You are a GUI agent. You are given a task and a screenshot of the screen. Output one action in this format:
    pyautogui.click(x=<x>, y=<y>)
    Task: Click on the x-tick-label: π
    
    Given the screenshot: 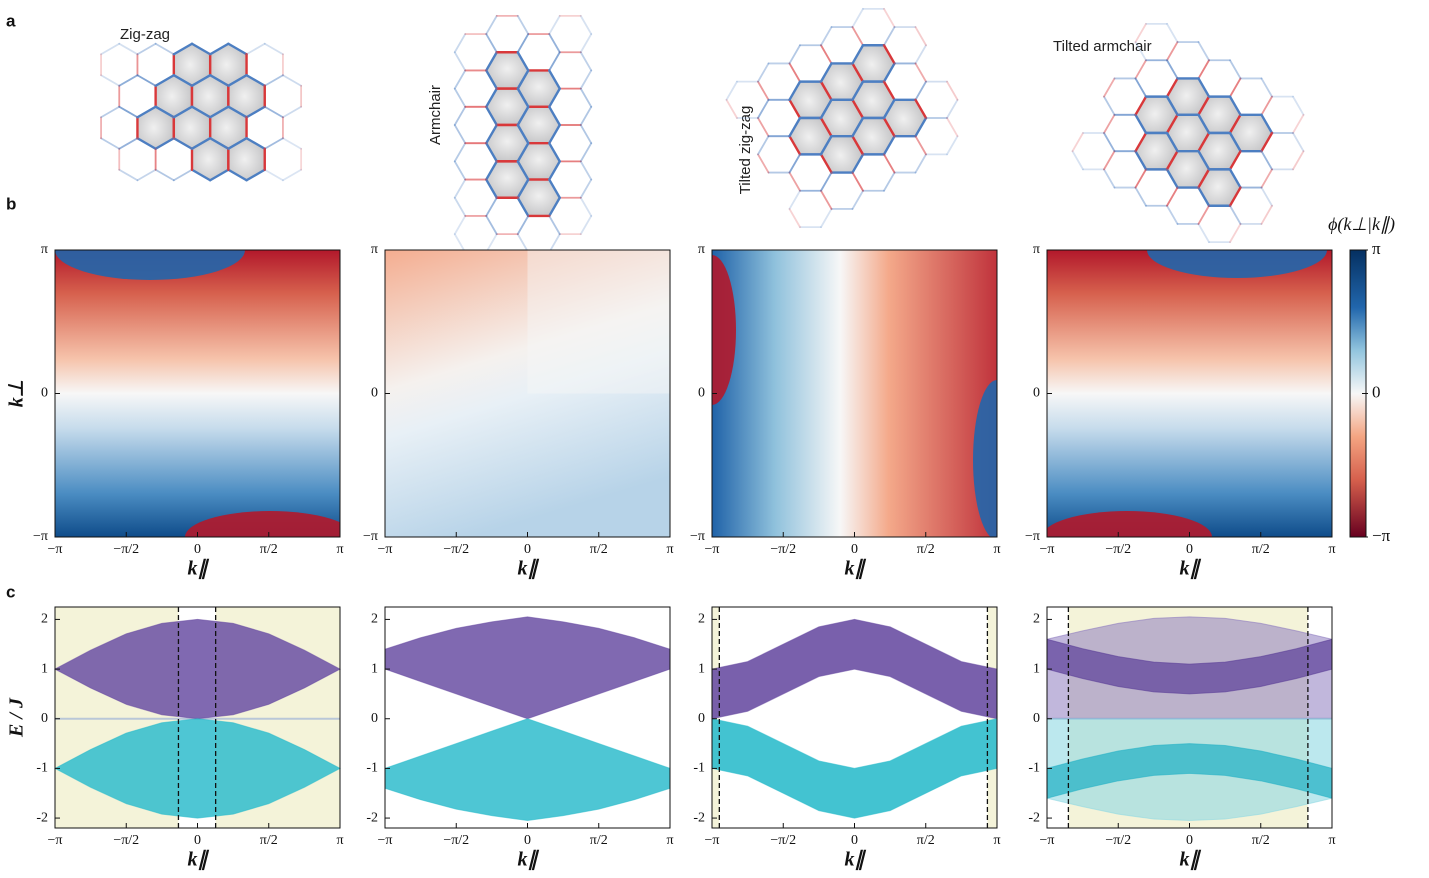 What is the action you would take?
    pyautogui.click(x=1331, y=549)
    